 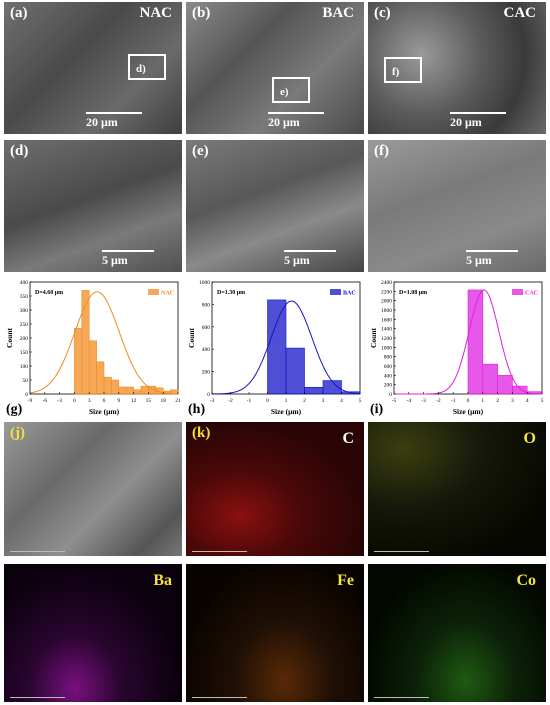 I want to click on y-tick-label: 1800, so click(x=386, y=311).